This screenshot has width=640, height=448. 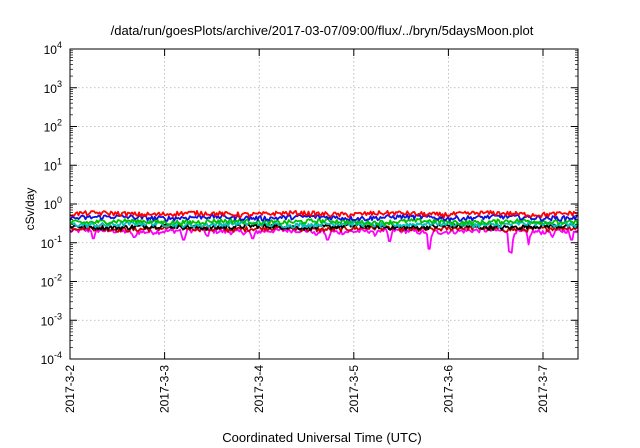 I want to click on y-tick-label: 10⁴, so click(x=53, y=48).